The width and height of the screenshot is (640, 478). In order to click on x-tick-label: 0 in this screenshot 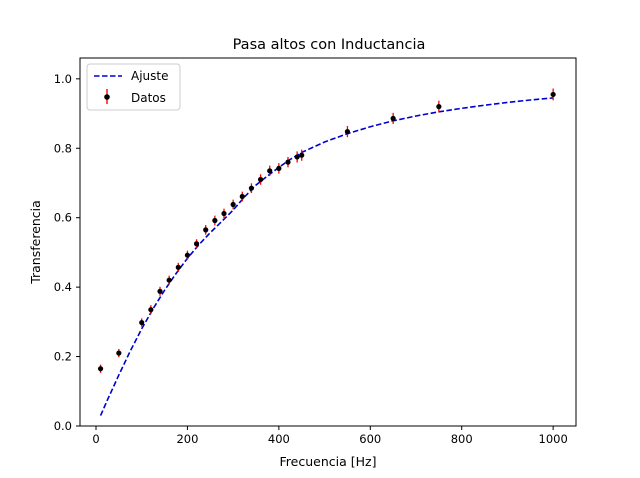, I will do `click(95, 439)`.